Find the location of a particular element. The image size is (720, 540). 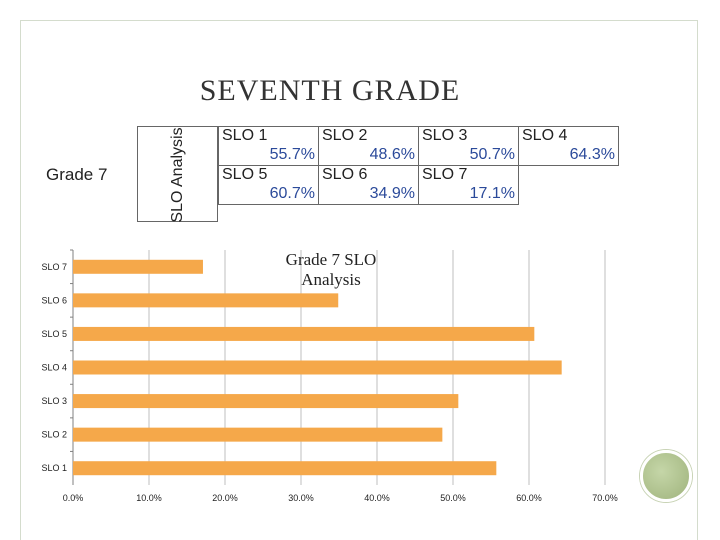

x-tick-label: 20.0% is located at coordinates (225, 498).